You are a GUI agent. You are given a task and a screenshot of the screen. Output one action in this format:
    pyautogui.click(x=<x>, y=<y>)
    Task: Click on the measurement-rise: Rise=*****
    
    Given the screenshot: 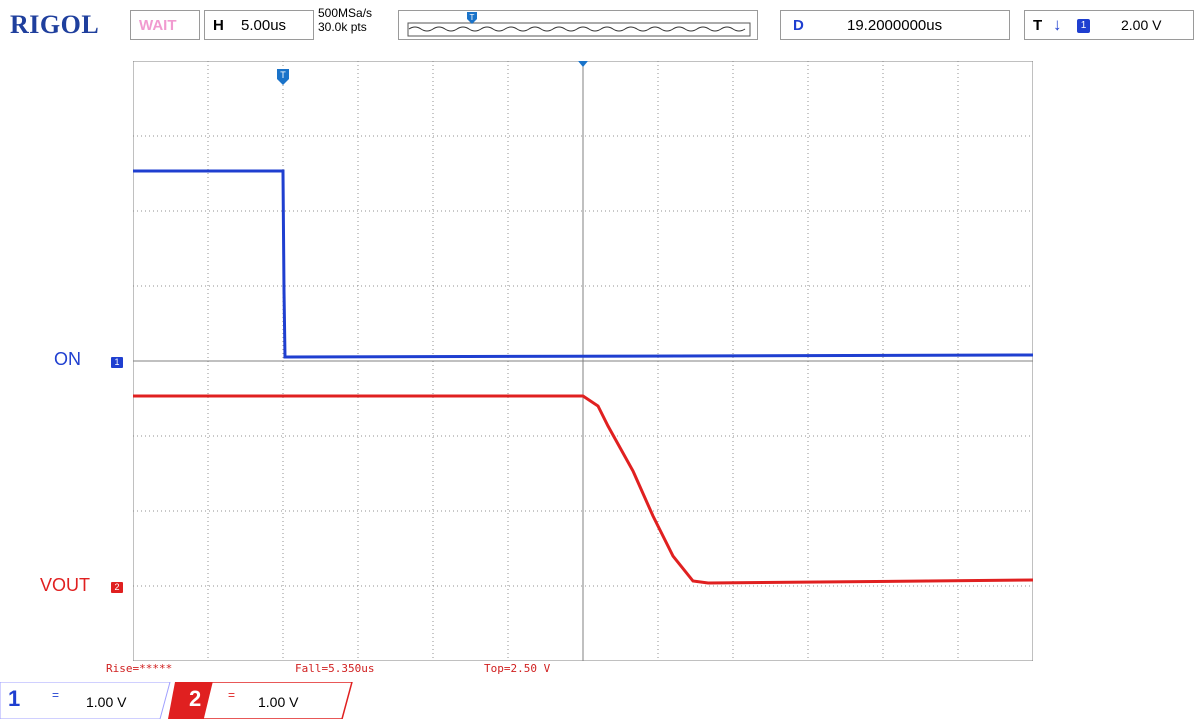 What is the action you would take?
    pyautogui.click(x=139, y=668)
    